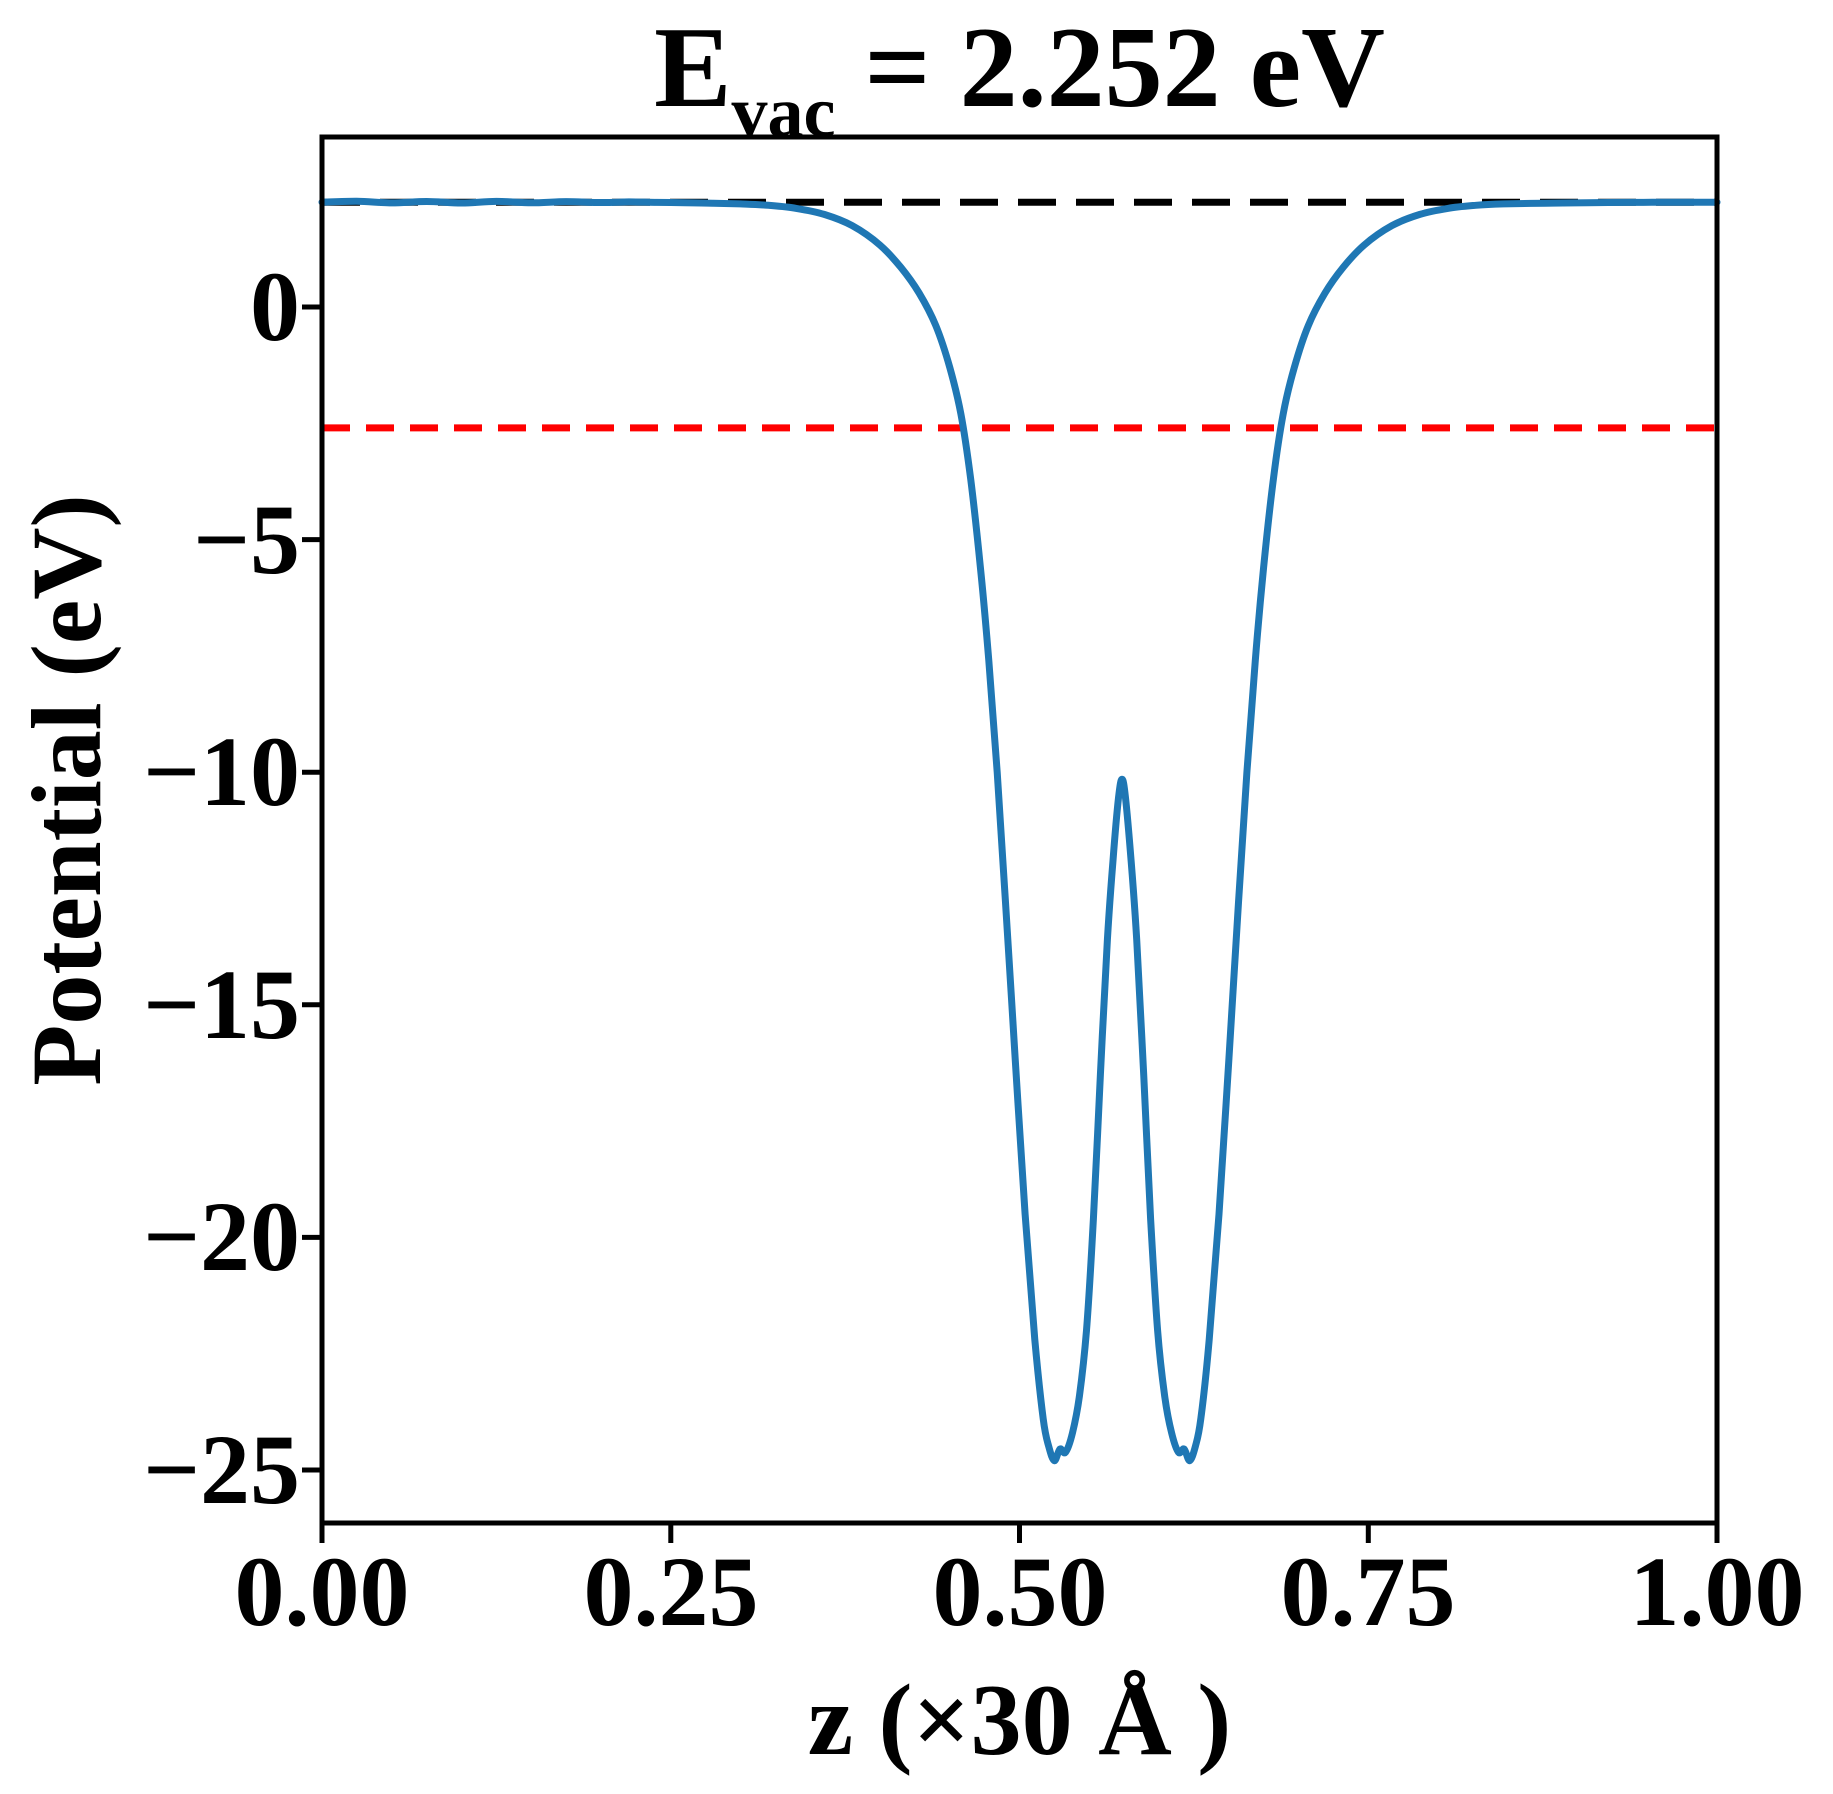 The image size is (1833, 1794). What do you see at coordinates (275, 306) in the screenshot?
I see `y-tick-label-0: 0` at bounding box center [275, 306].